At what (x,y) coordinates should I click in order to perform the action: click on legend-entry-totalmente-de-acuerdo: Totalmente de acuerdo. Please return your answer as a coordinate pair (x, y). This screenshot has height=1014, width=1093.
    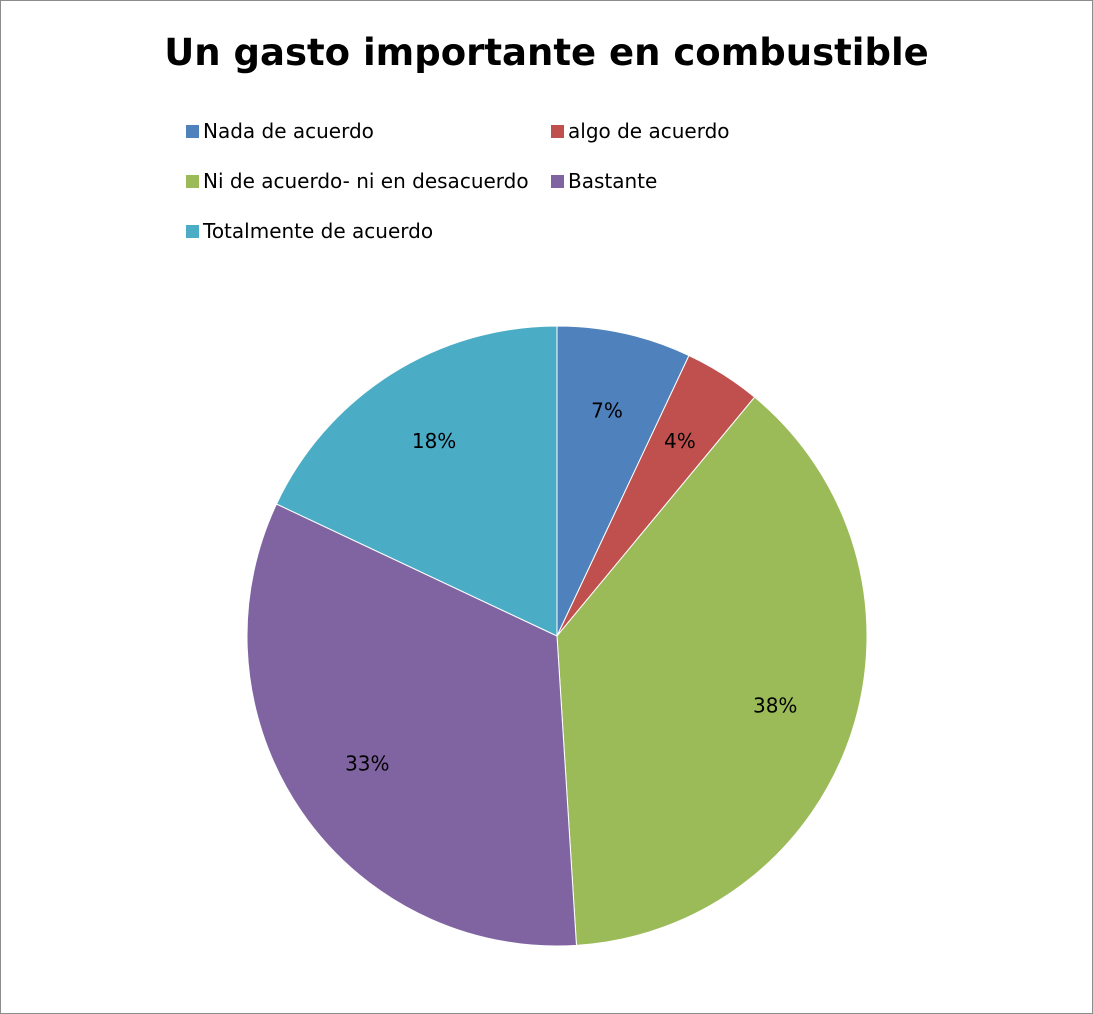
    Looking at the image, I should click on (368, 231).